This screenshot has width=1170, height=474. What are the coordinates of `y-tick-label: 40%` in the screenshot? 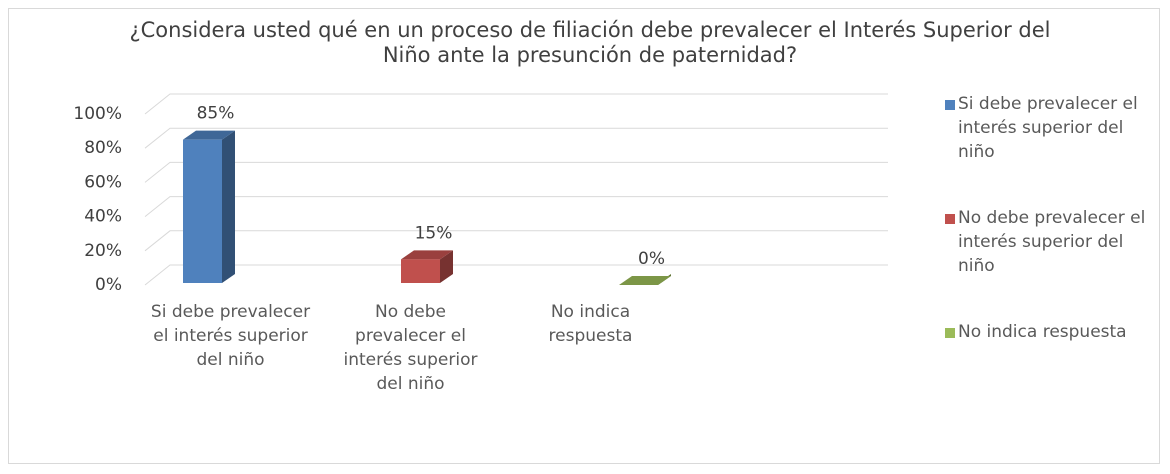 It's located at (103, 217).